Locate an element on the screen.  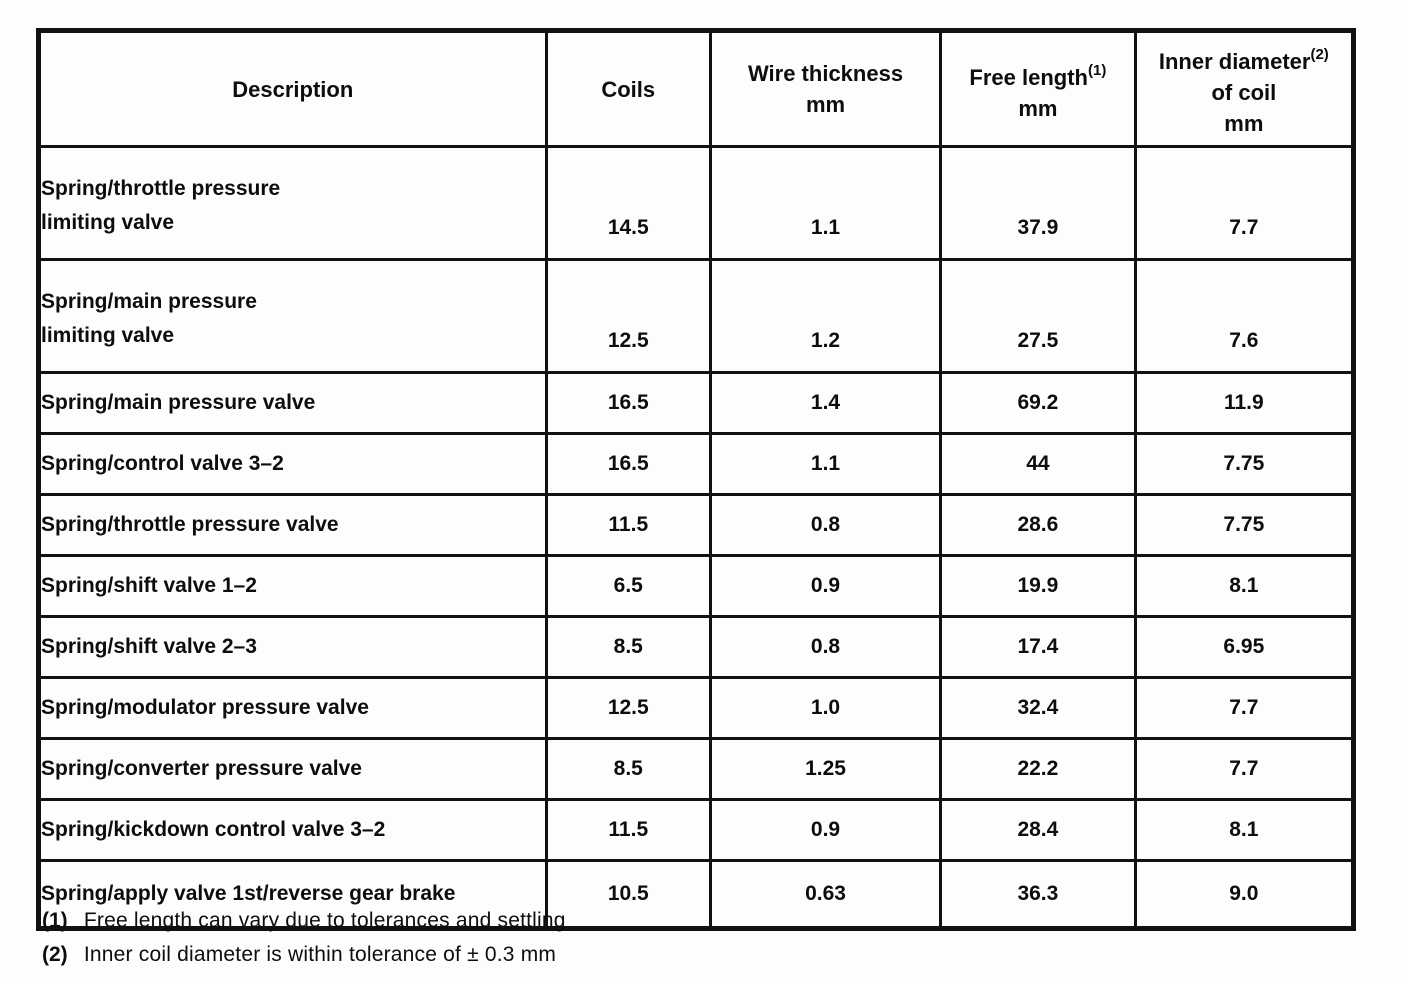
cell-coils: 6.5 is located at coordinates (628, 586).